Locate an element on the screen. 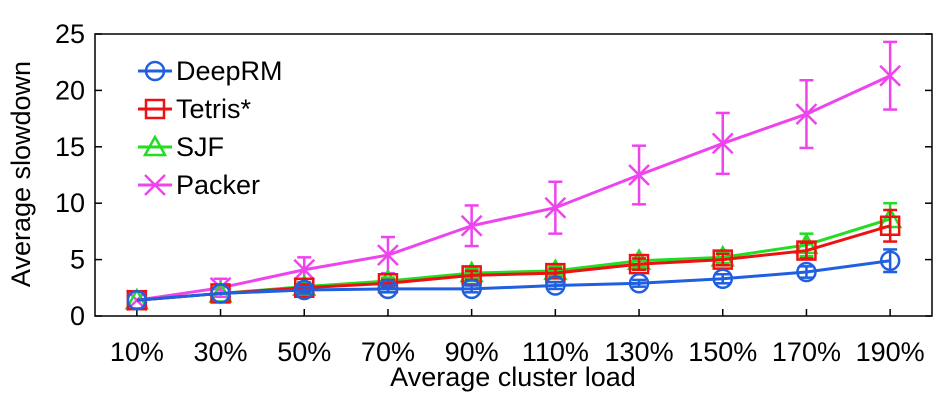 This screenshot has height=408, width=950. x-tick-label: 30% is located at coordinates (221, 352).